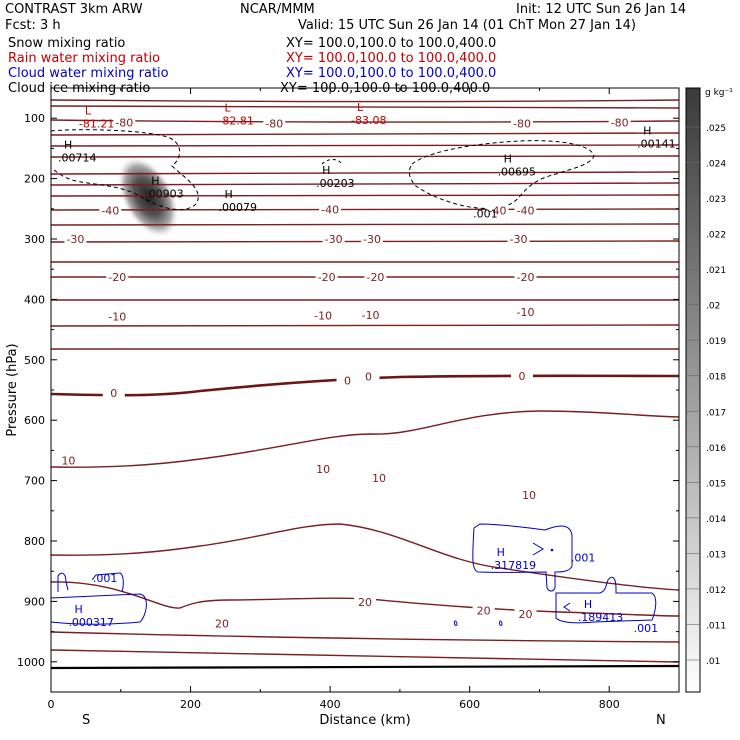 The width and height of the screenshot is (740, 740). What do you see at coordinates (606, 600) in the screenshot?
I see `cloud-water-contour-right` at bounding box center [606, 600].